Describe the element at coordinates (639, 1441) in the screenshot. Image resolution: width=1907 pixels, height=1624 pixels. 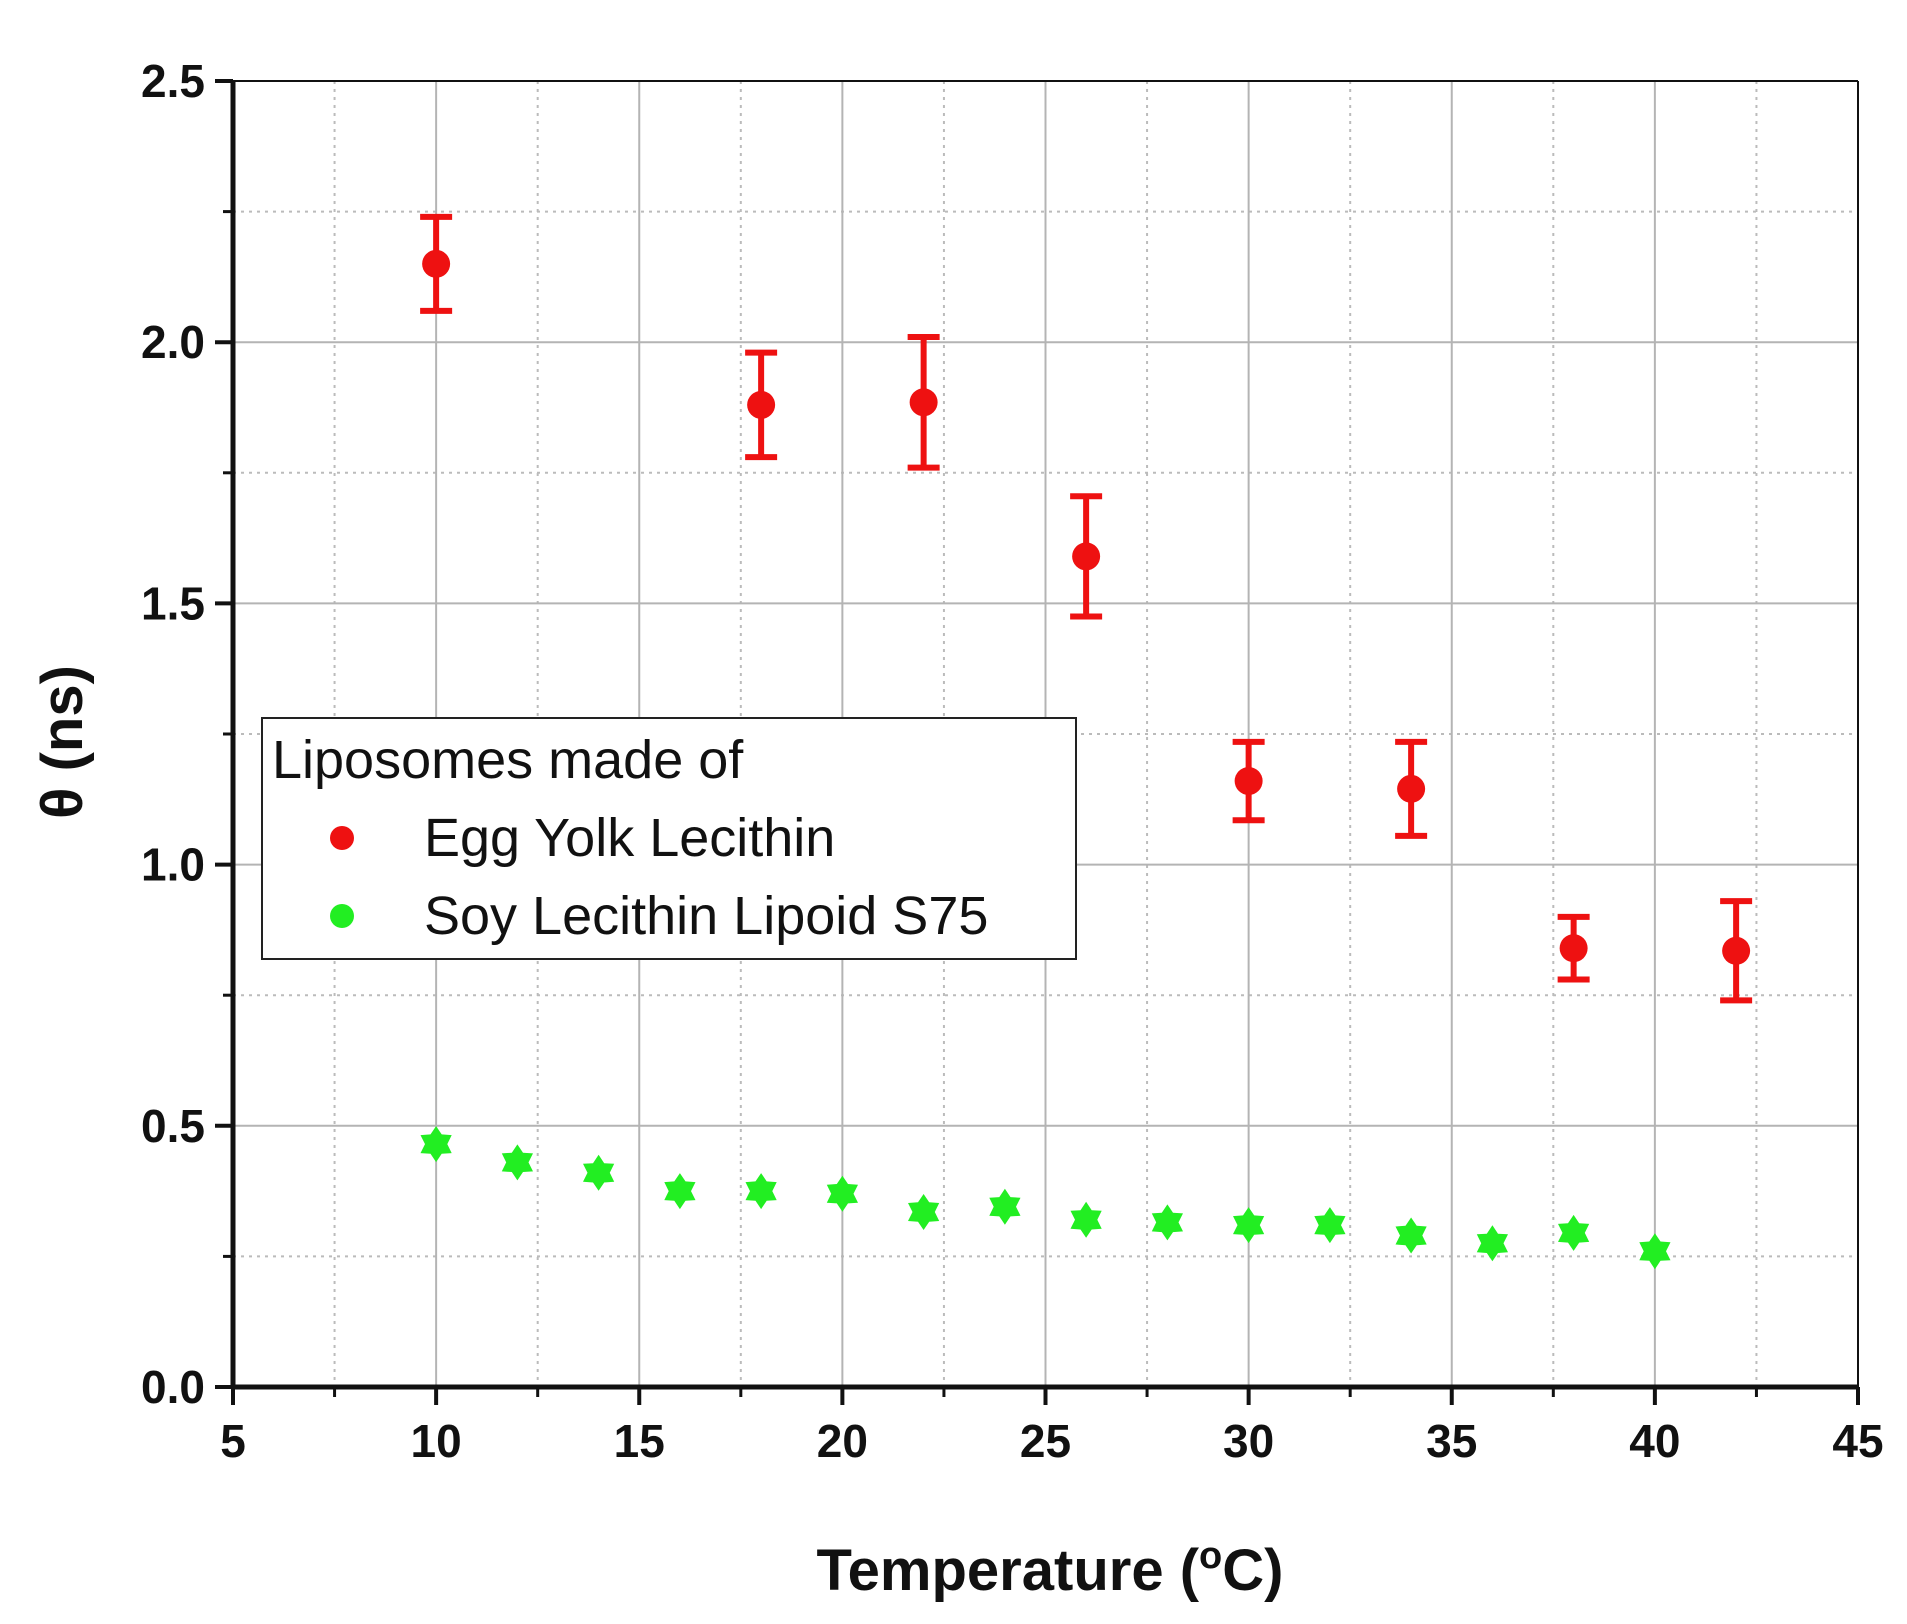
I see `x-tick-label: 15` at that location.